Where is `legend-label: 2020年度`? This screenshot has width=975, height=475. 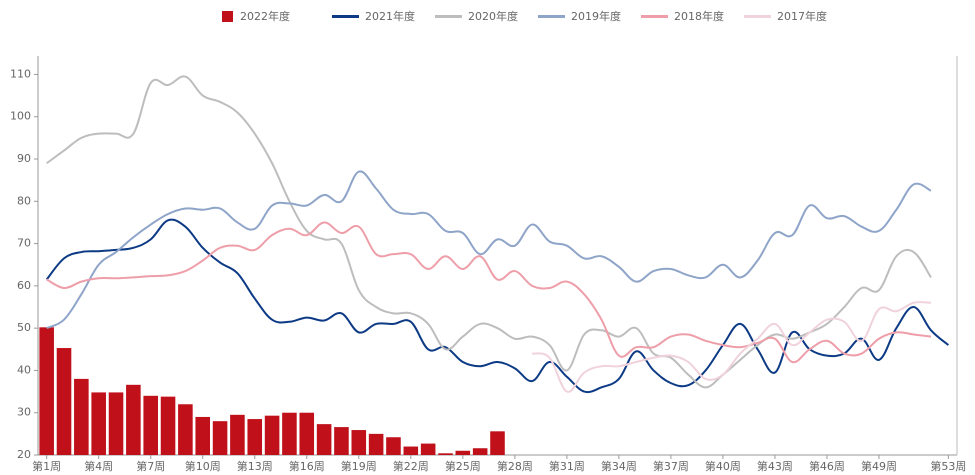
legend-label: 2020年度 is located at coordinates (493, 16).